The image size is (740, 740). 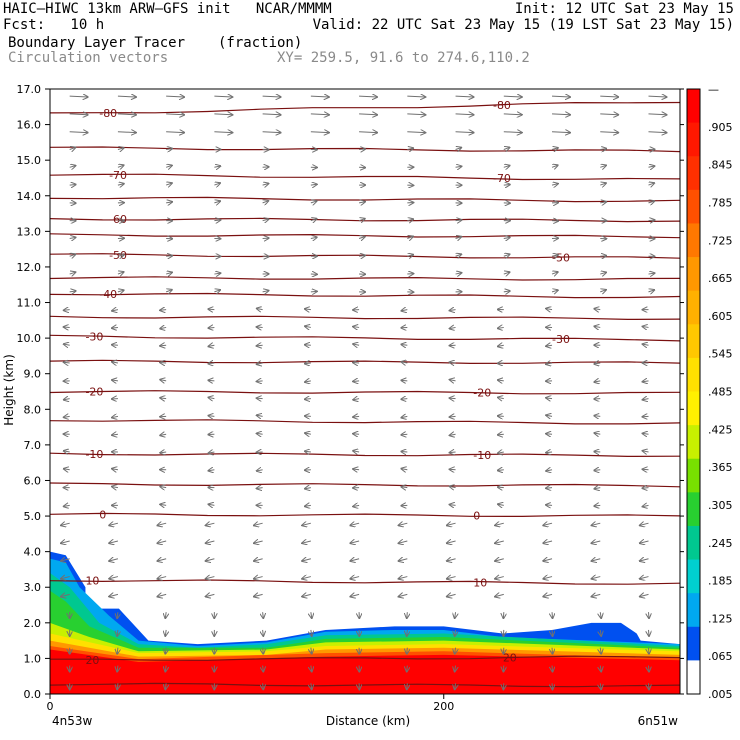 What do you see at coordinates (720, 505) in the screenshot?
I see `colorbar-label: .305` at bounding box center [720, 505].